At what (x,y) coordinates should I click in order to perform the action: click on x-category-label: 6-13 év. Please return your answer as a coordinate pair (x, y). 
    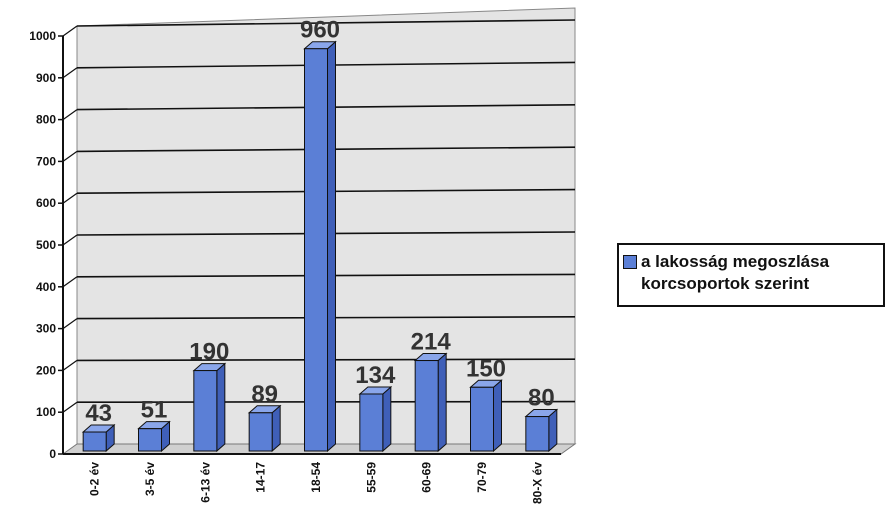
    Looking at the image, I should click on (205, 482).